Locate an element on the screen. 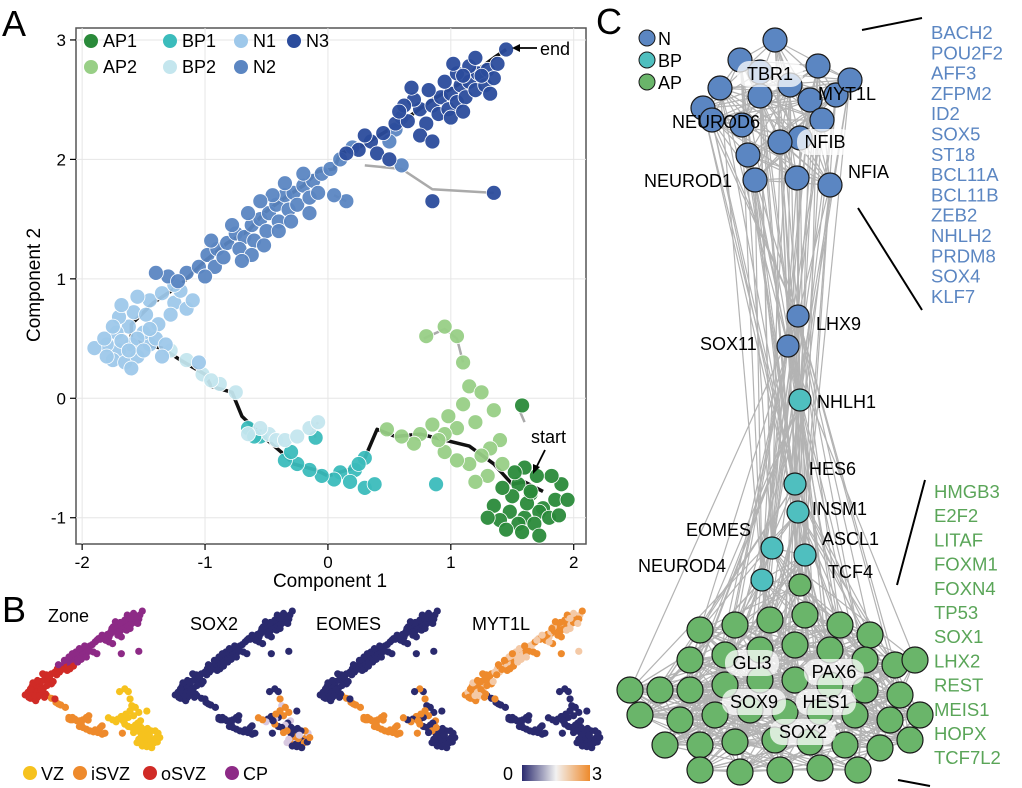 The width and height of the screenshot is (1022, 788). zone-label-VZ: VZ is located at coordinates (52, 774).